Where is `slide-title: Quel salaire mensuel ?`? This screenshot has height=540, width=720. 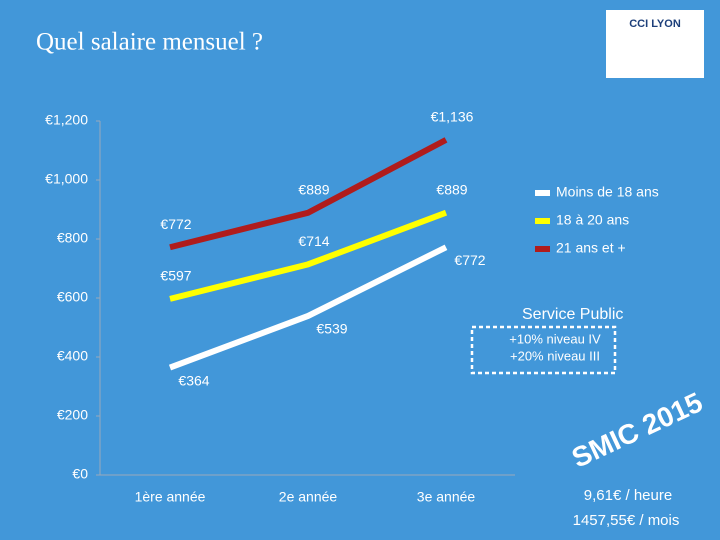
slide-title: Quel salaire mensuel ? is located at coordinates (149, 42).